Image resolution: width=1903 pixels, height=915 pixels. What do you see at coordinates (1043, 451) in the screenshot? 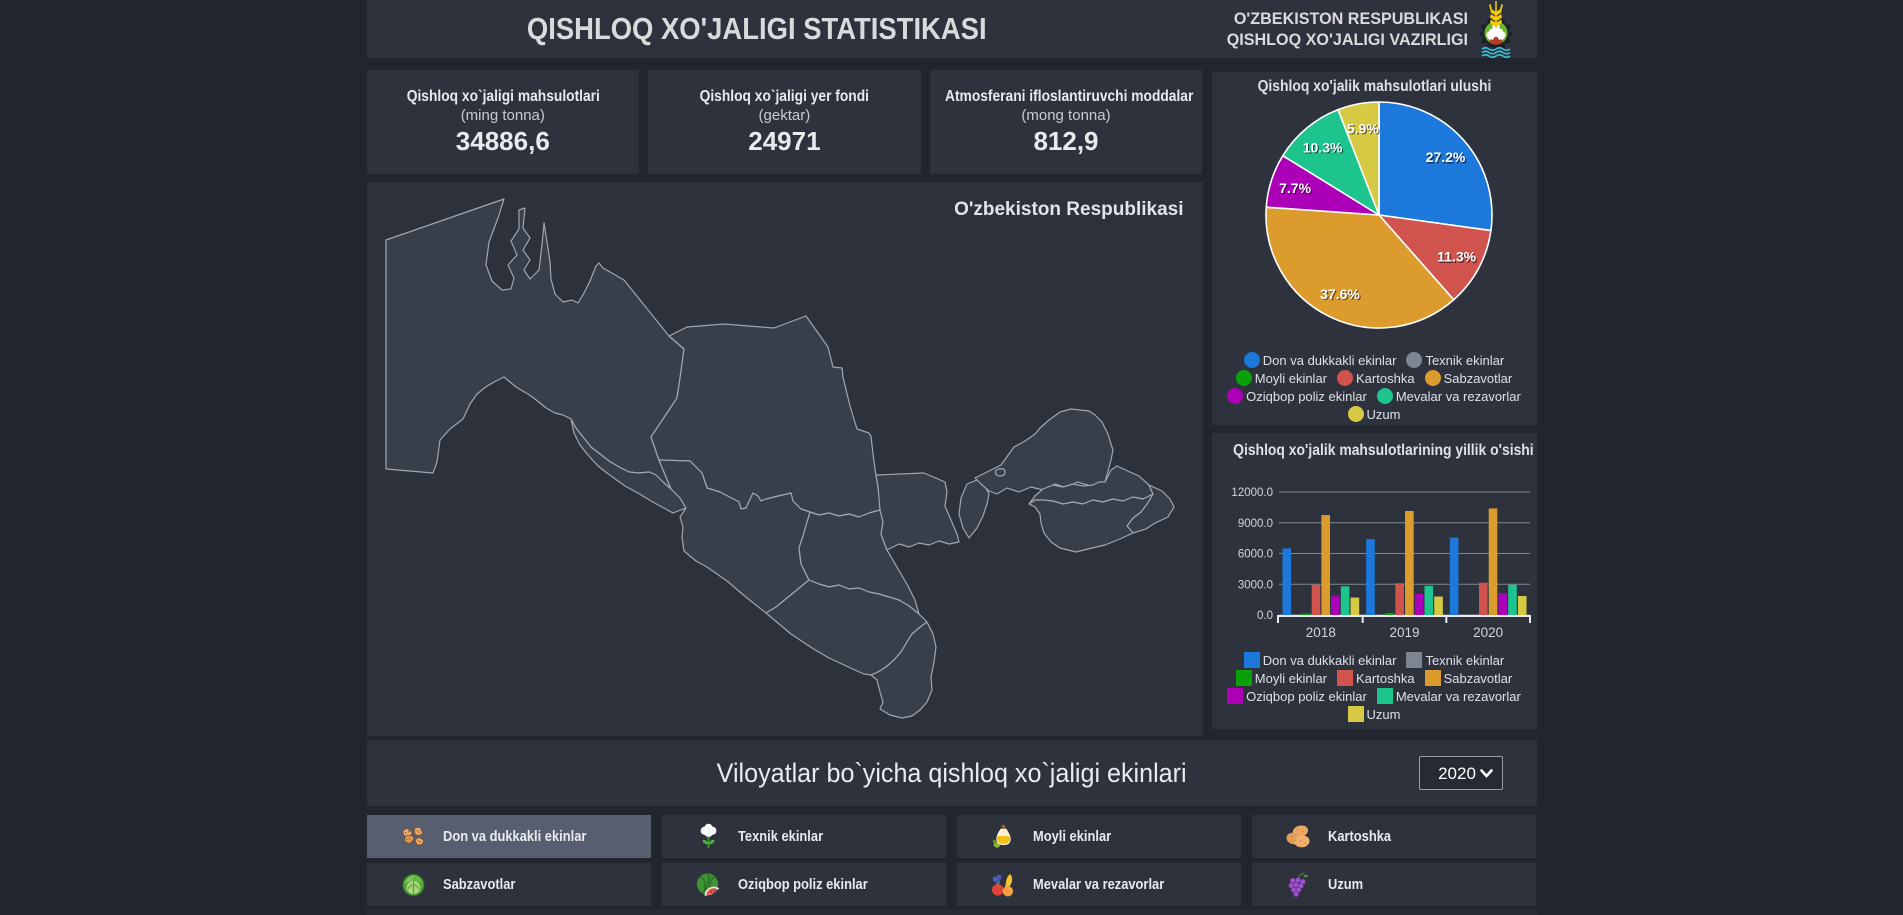
I see `map-region-toshkent` at bounding box center [1043, 451].